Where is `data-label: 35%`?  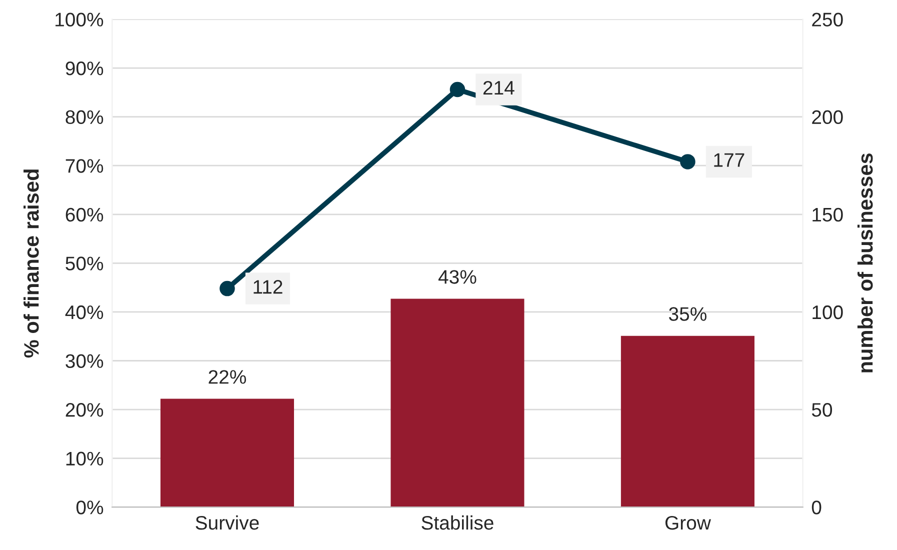
data-label: 35% is located at coordinates (687, 314).